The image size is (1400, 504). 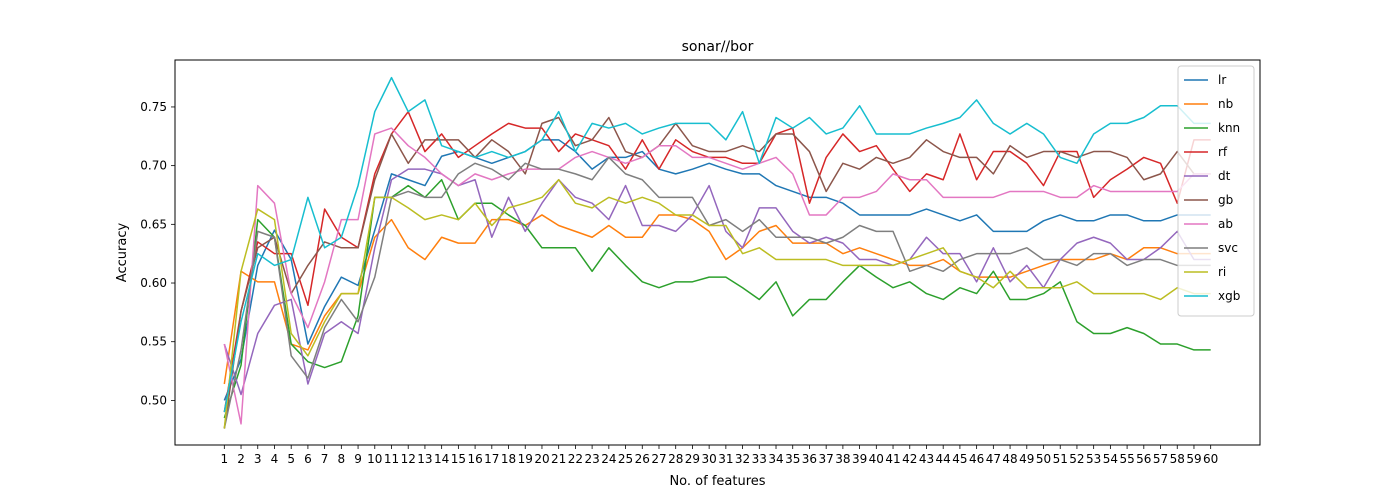 What do you see at coordinates (525, 459) in the screenshot?
I see `x-tick-label: 19` at bounding box center [525, 459].